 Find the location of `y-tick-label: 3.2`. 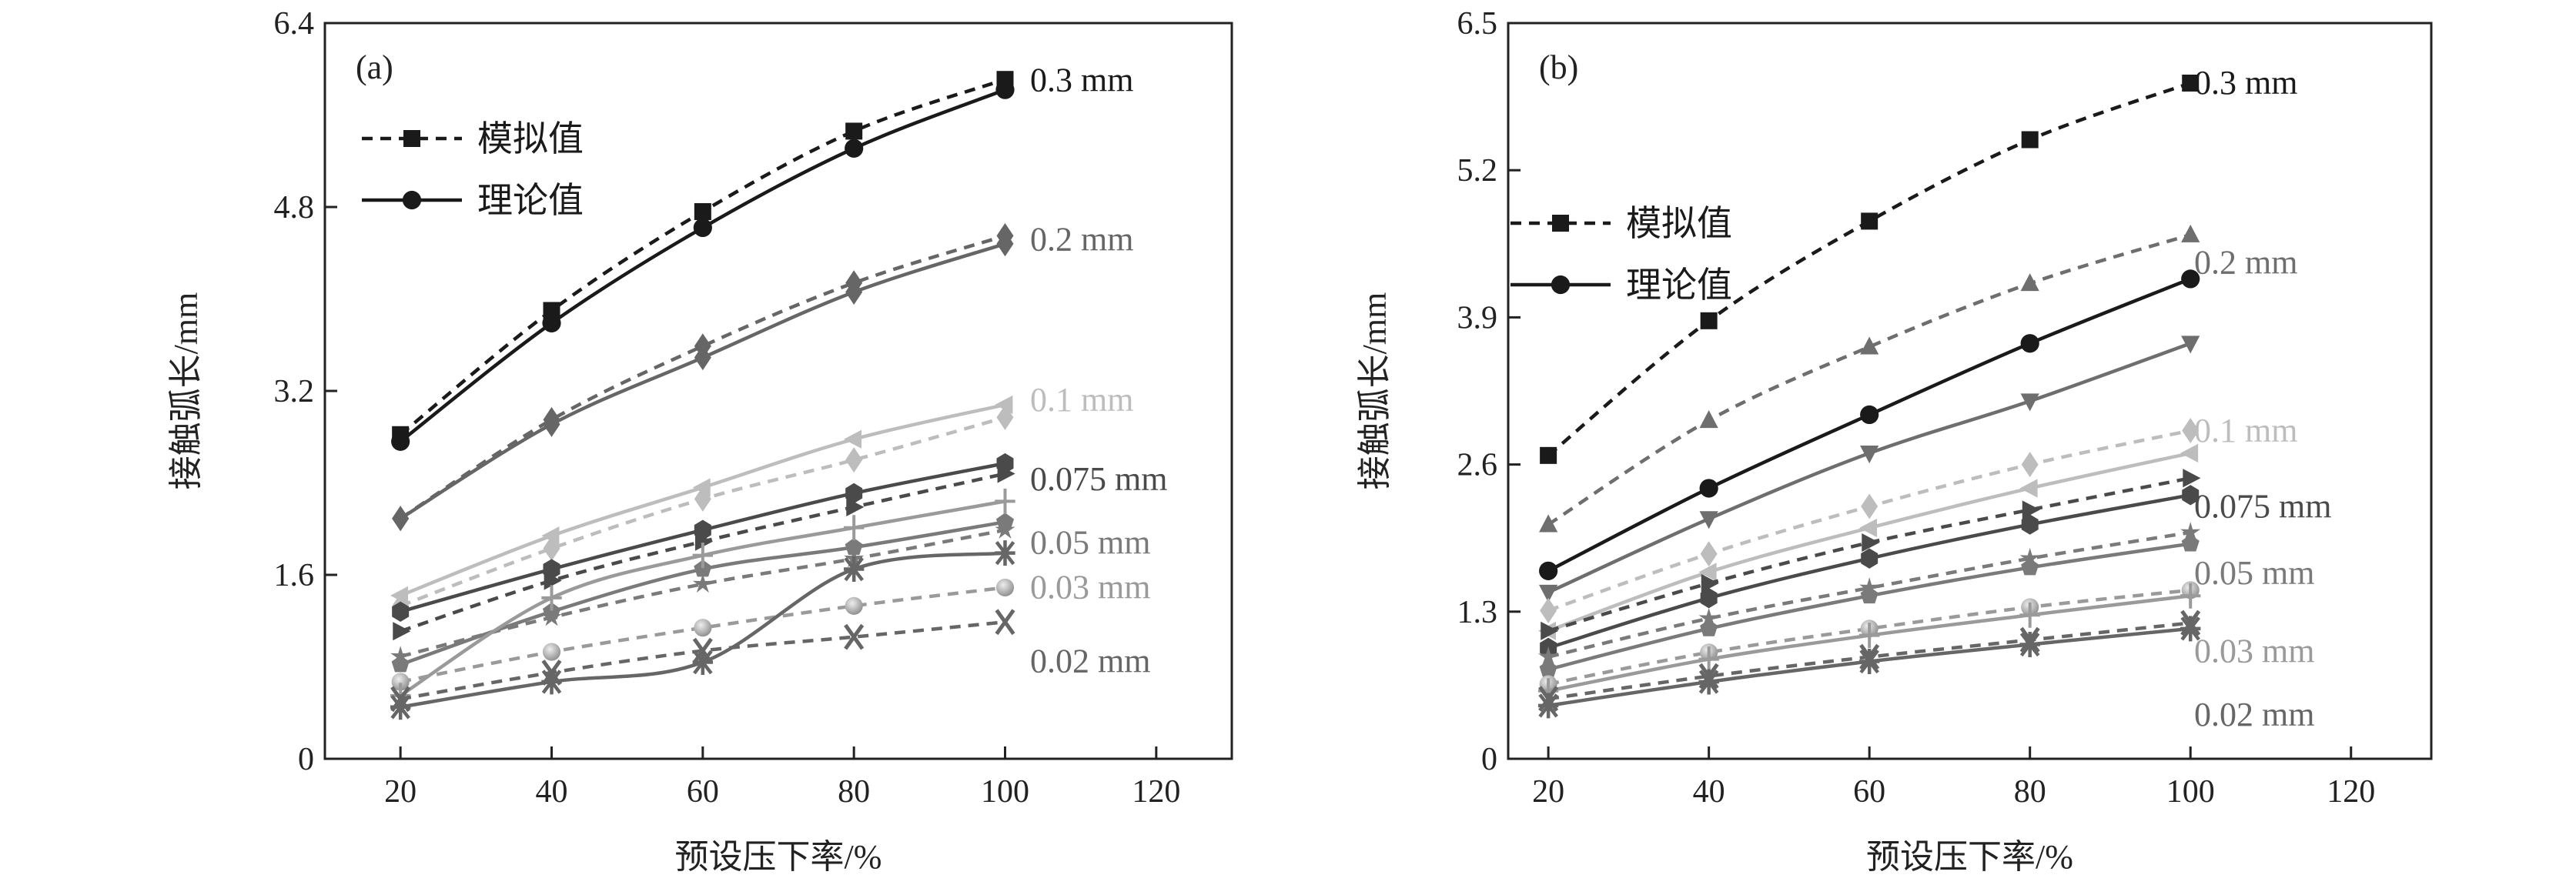

y-tick-label: 3.2 is located at coordinates (295, 391).